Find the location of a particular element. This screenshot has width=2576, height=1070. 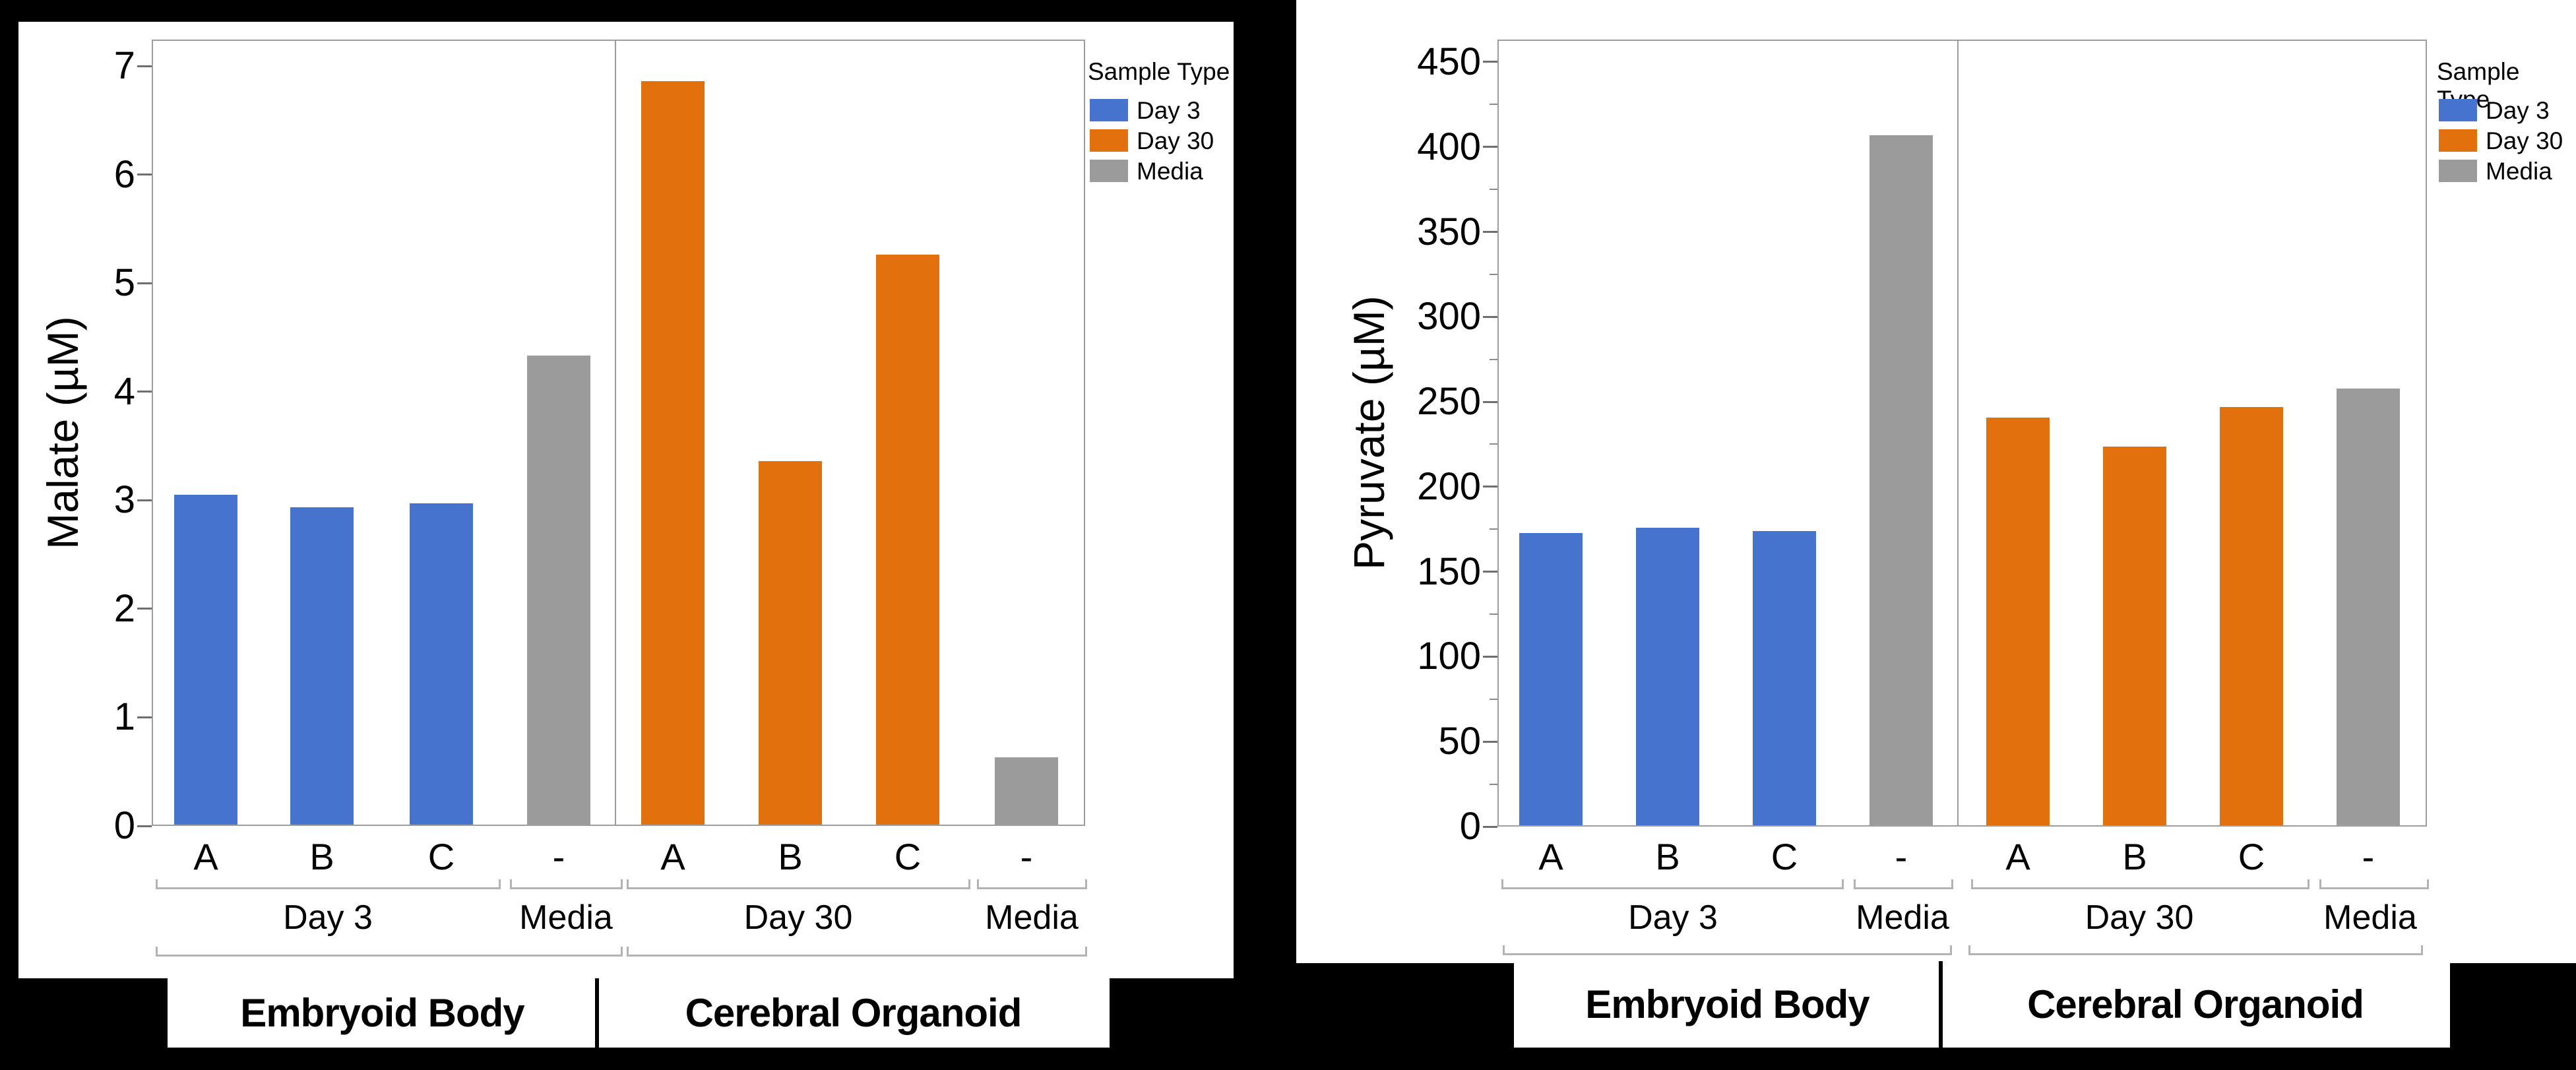

x-sample-label: C is located at coordinates (2251, 856).